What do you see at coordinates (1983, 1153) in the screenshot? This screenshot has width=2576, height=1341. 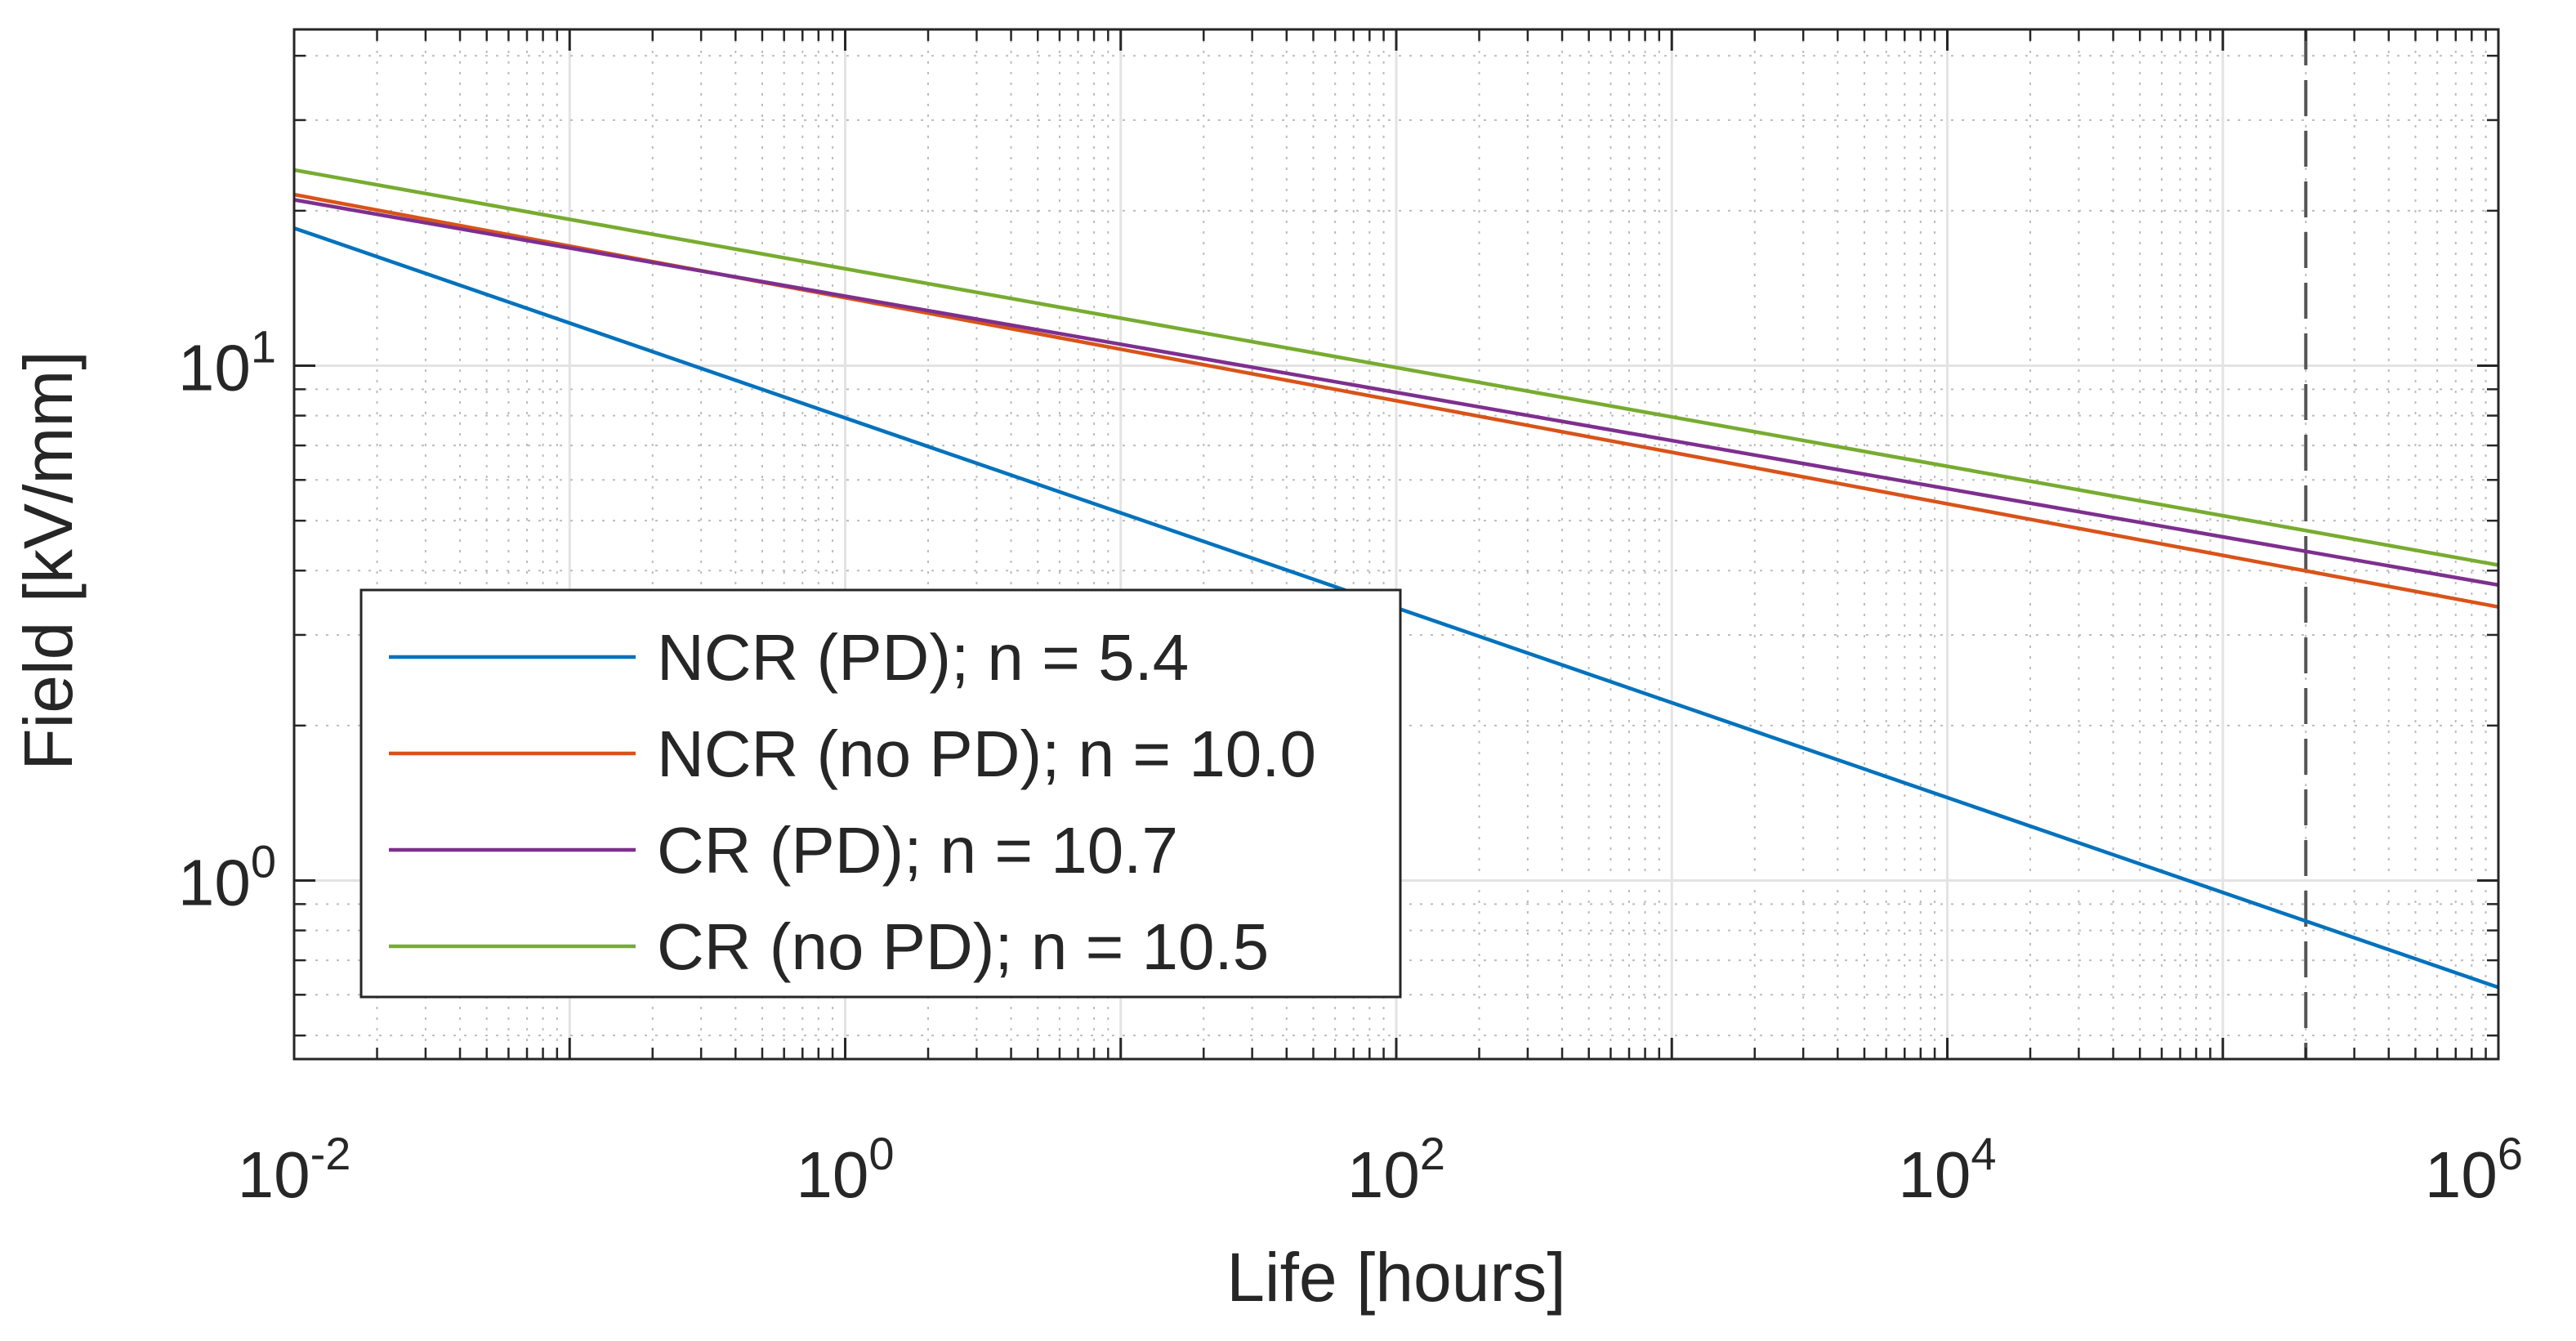 I see `tick-label-exponent: 4` at bounding box center [1983, 1153].